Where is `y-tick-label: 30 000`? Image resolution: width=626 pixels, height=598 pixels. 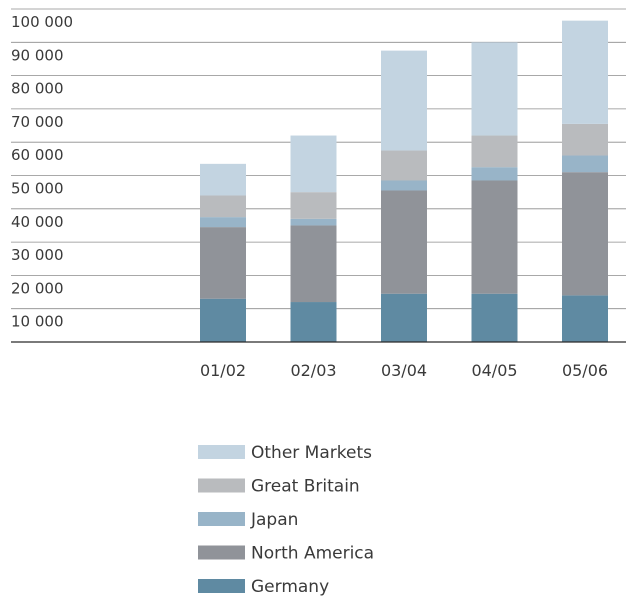
y-tick-label: 30 000 is located at coordinates (37, 255).